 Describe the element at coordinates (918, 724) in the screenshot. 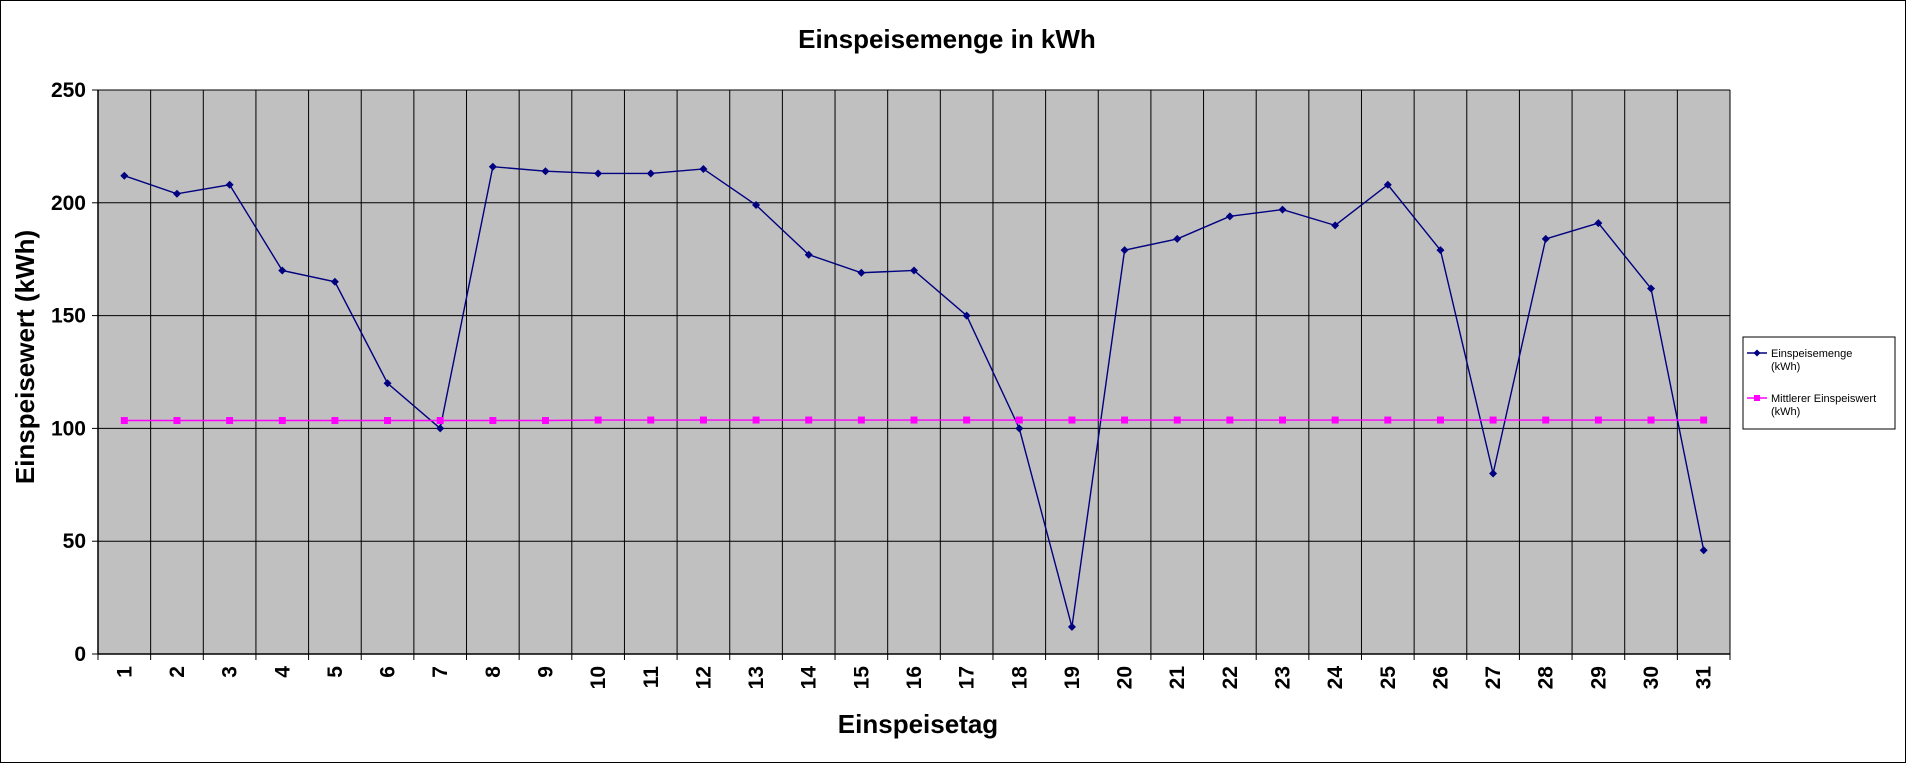

I see `x-axis-title: Einspeisetag` at that location.